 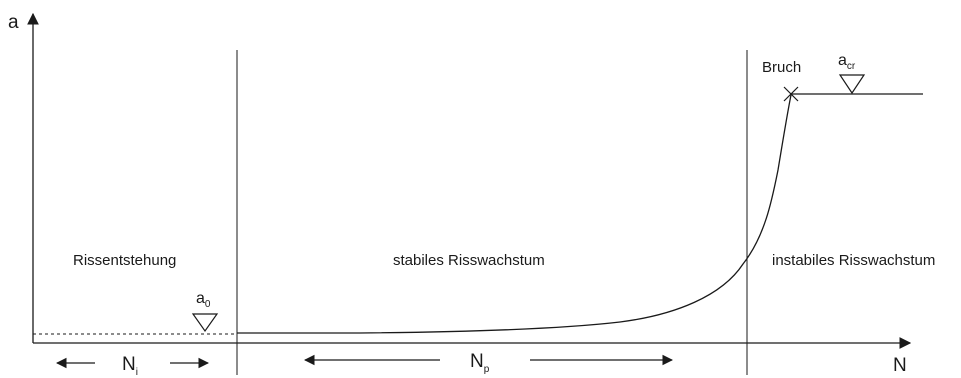 What do you see at coordinates (791, 94) in the screenshot?
I see `fracture-point-marker` at bounding box center [791, 94].